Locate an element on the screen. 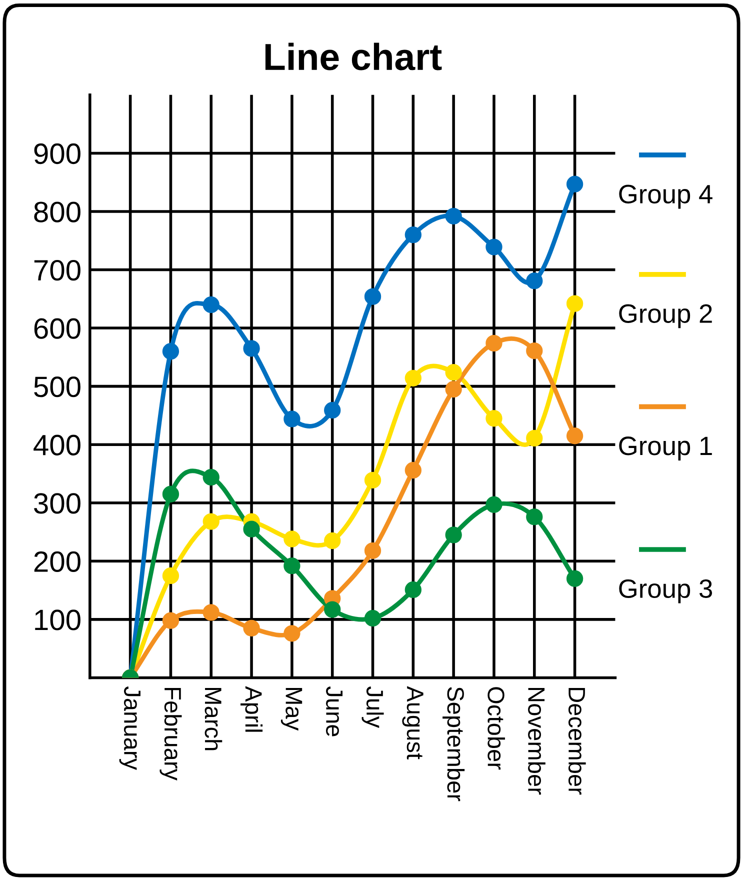 The image size is (743, 879). x-tick-label: December is located at coordinates (577, 741).